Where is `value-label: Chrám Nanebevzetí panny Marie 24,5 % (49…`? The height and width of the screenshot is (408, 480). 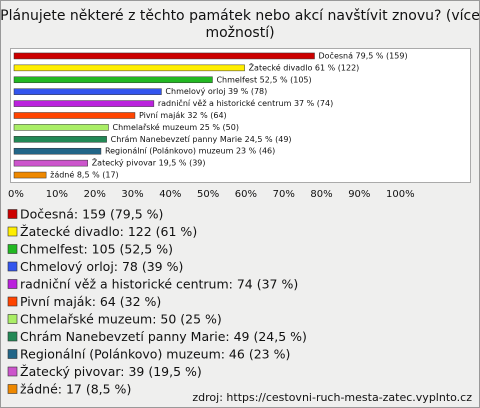
value-label: Chrám Nanebevzetí panny Marie 24,5 % (49… is located at coordinates (201, 139).